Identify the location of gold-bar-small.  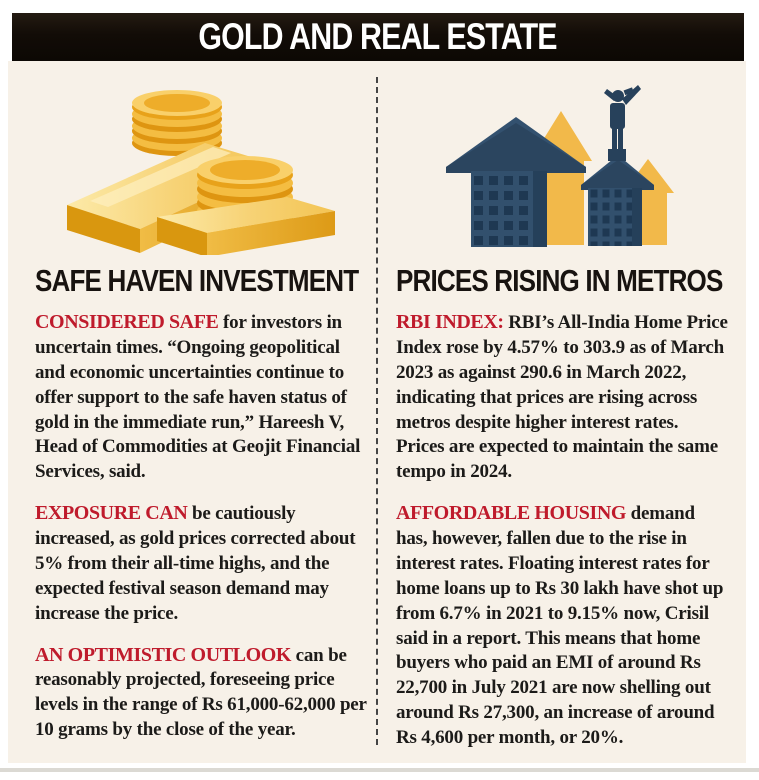
(246, 226).